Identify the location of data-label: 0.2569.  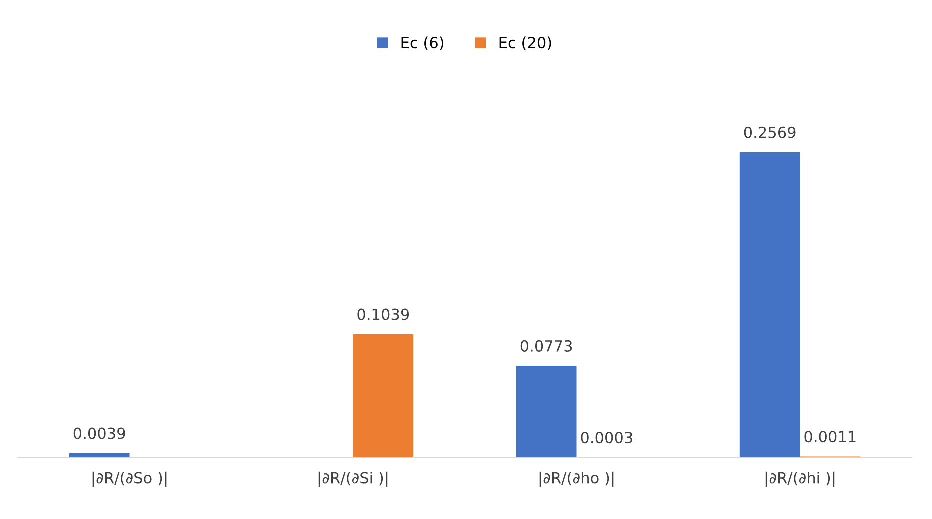
(770, 132).